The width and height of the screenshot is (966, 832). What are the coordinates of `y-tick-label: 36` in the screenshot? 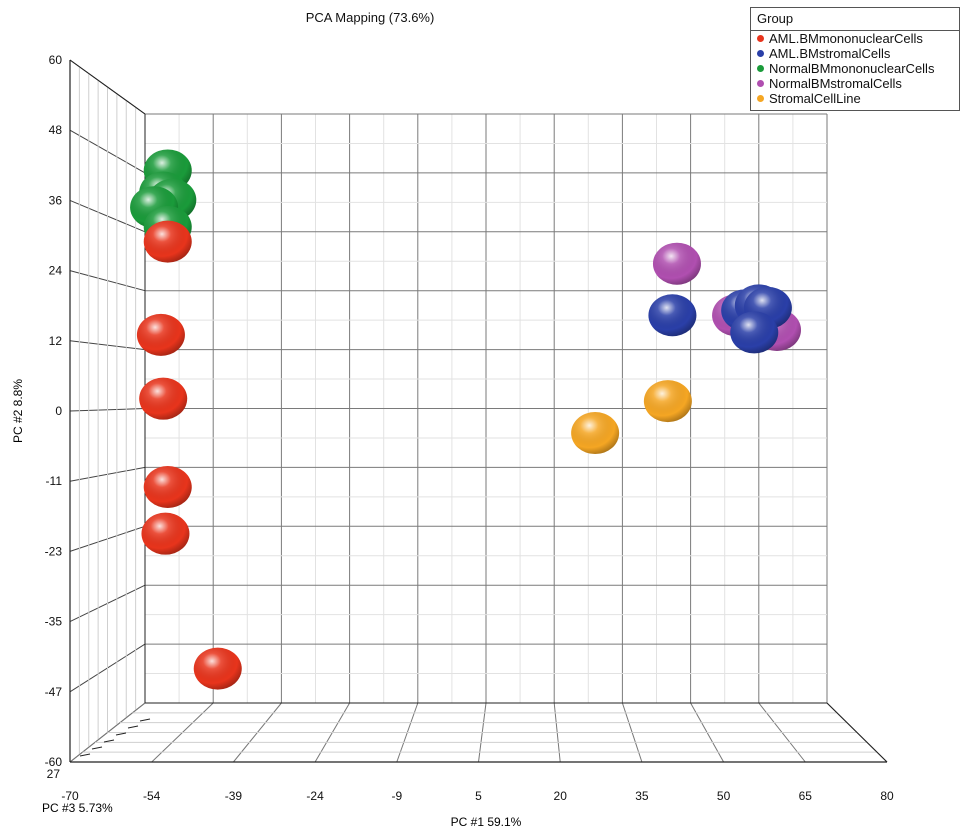 It's located at (56, 200).